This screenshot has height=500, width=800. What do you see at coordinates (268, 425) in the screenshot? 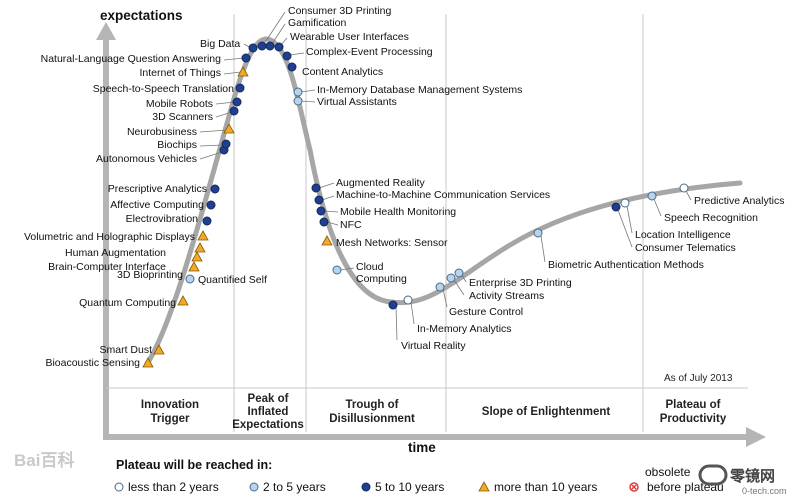
I see `phase-label-line: Expectations` at bounding box center [268, 425].